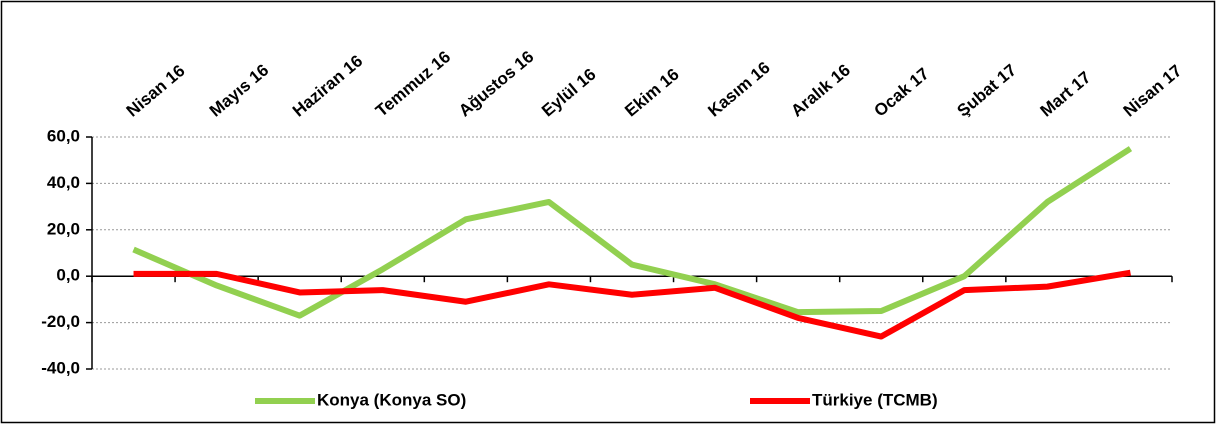  Describe the element at coordinates (391, 399) in the screenshot. I see `legend-label: Konya (Konya SO)` at that location.